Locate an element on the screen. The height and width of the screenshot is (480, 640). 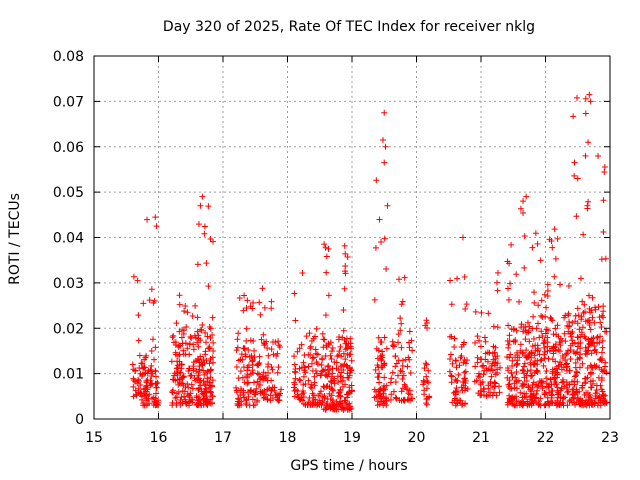
y-tick-label: 0 is located at coordinates (79, 420).